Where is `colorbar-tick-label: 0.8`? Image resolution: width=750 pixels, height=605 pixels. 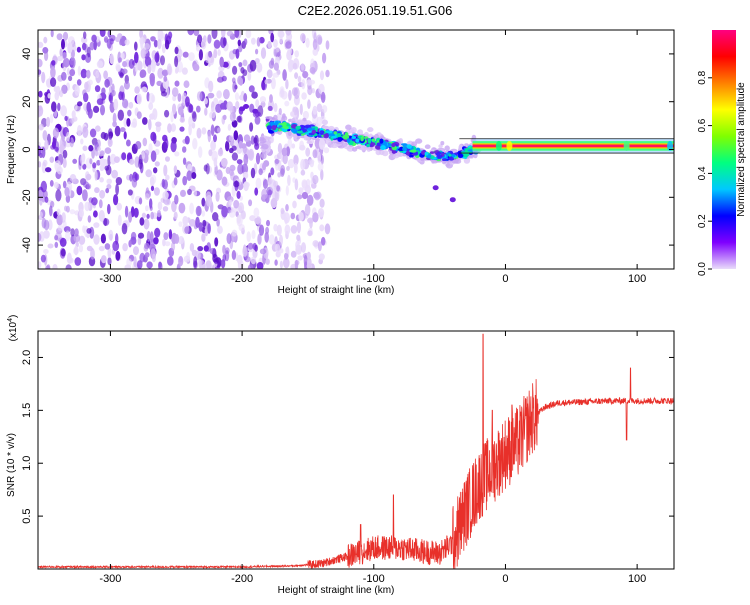 colorbar-tick-label: 0.8 is located at coordinates (702, 77).